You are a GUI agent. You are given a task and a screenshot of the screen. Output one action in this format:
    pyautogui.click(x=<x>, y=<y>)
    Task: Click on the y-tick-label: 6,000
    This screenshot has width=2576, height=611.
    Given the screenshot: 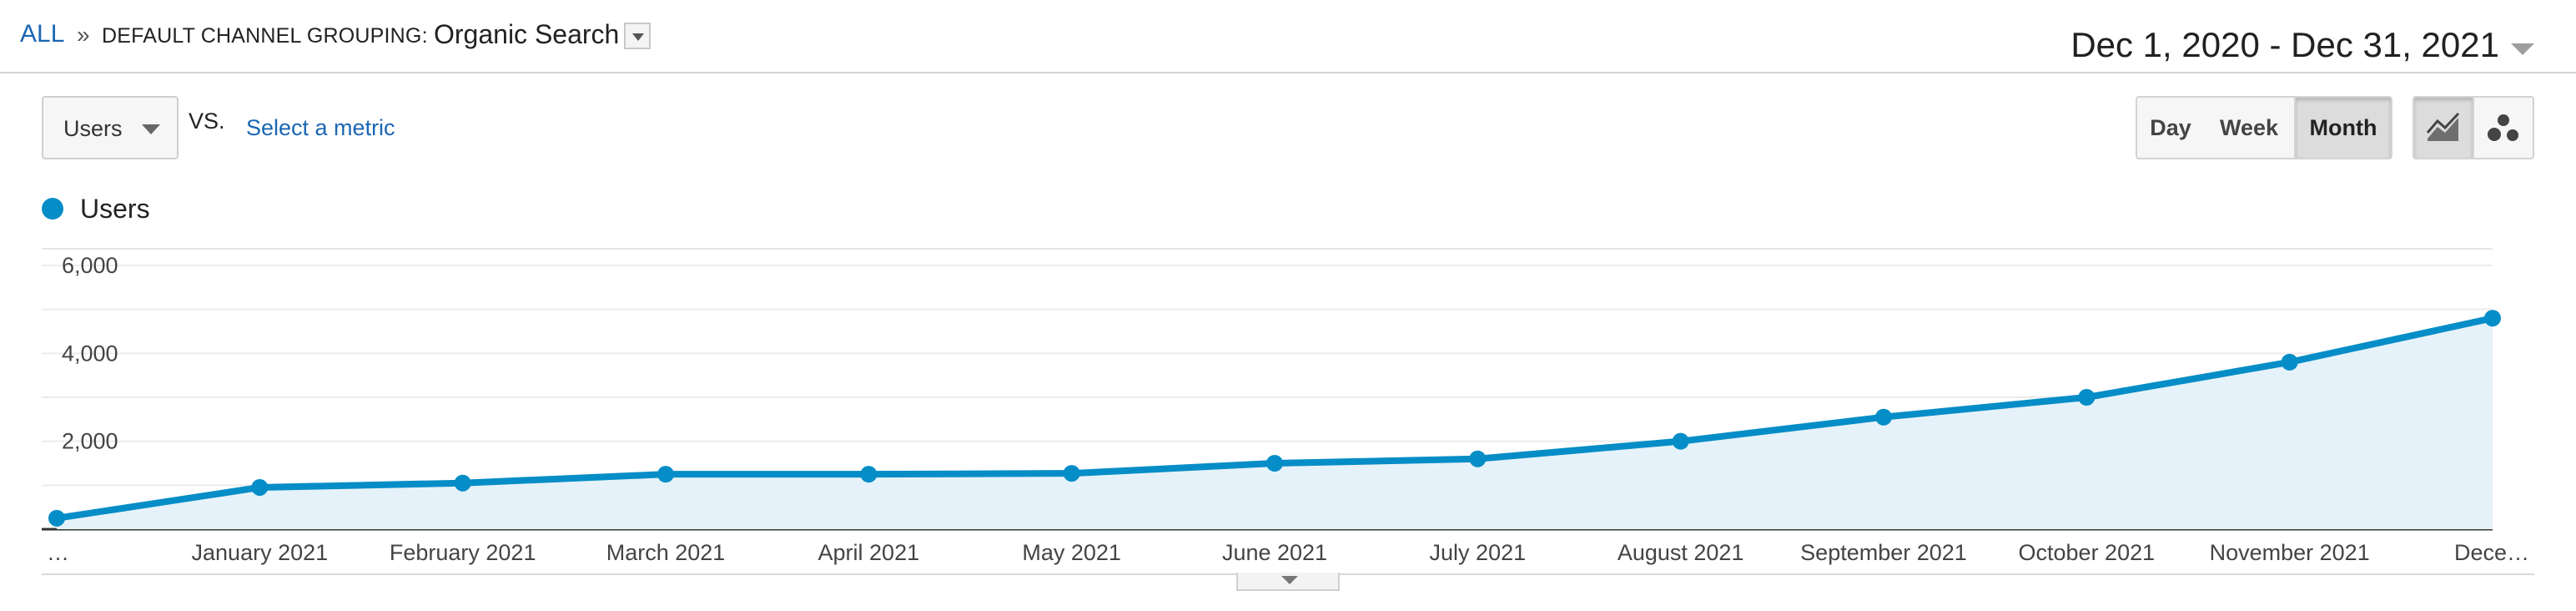 What is the action you would take?
    pyautogui.click(x=90, y=265)
    